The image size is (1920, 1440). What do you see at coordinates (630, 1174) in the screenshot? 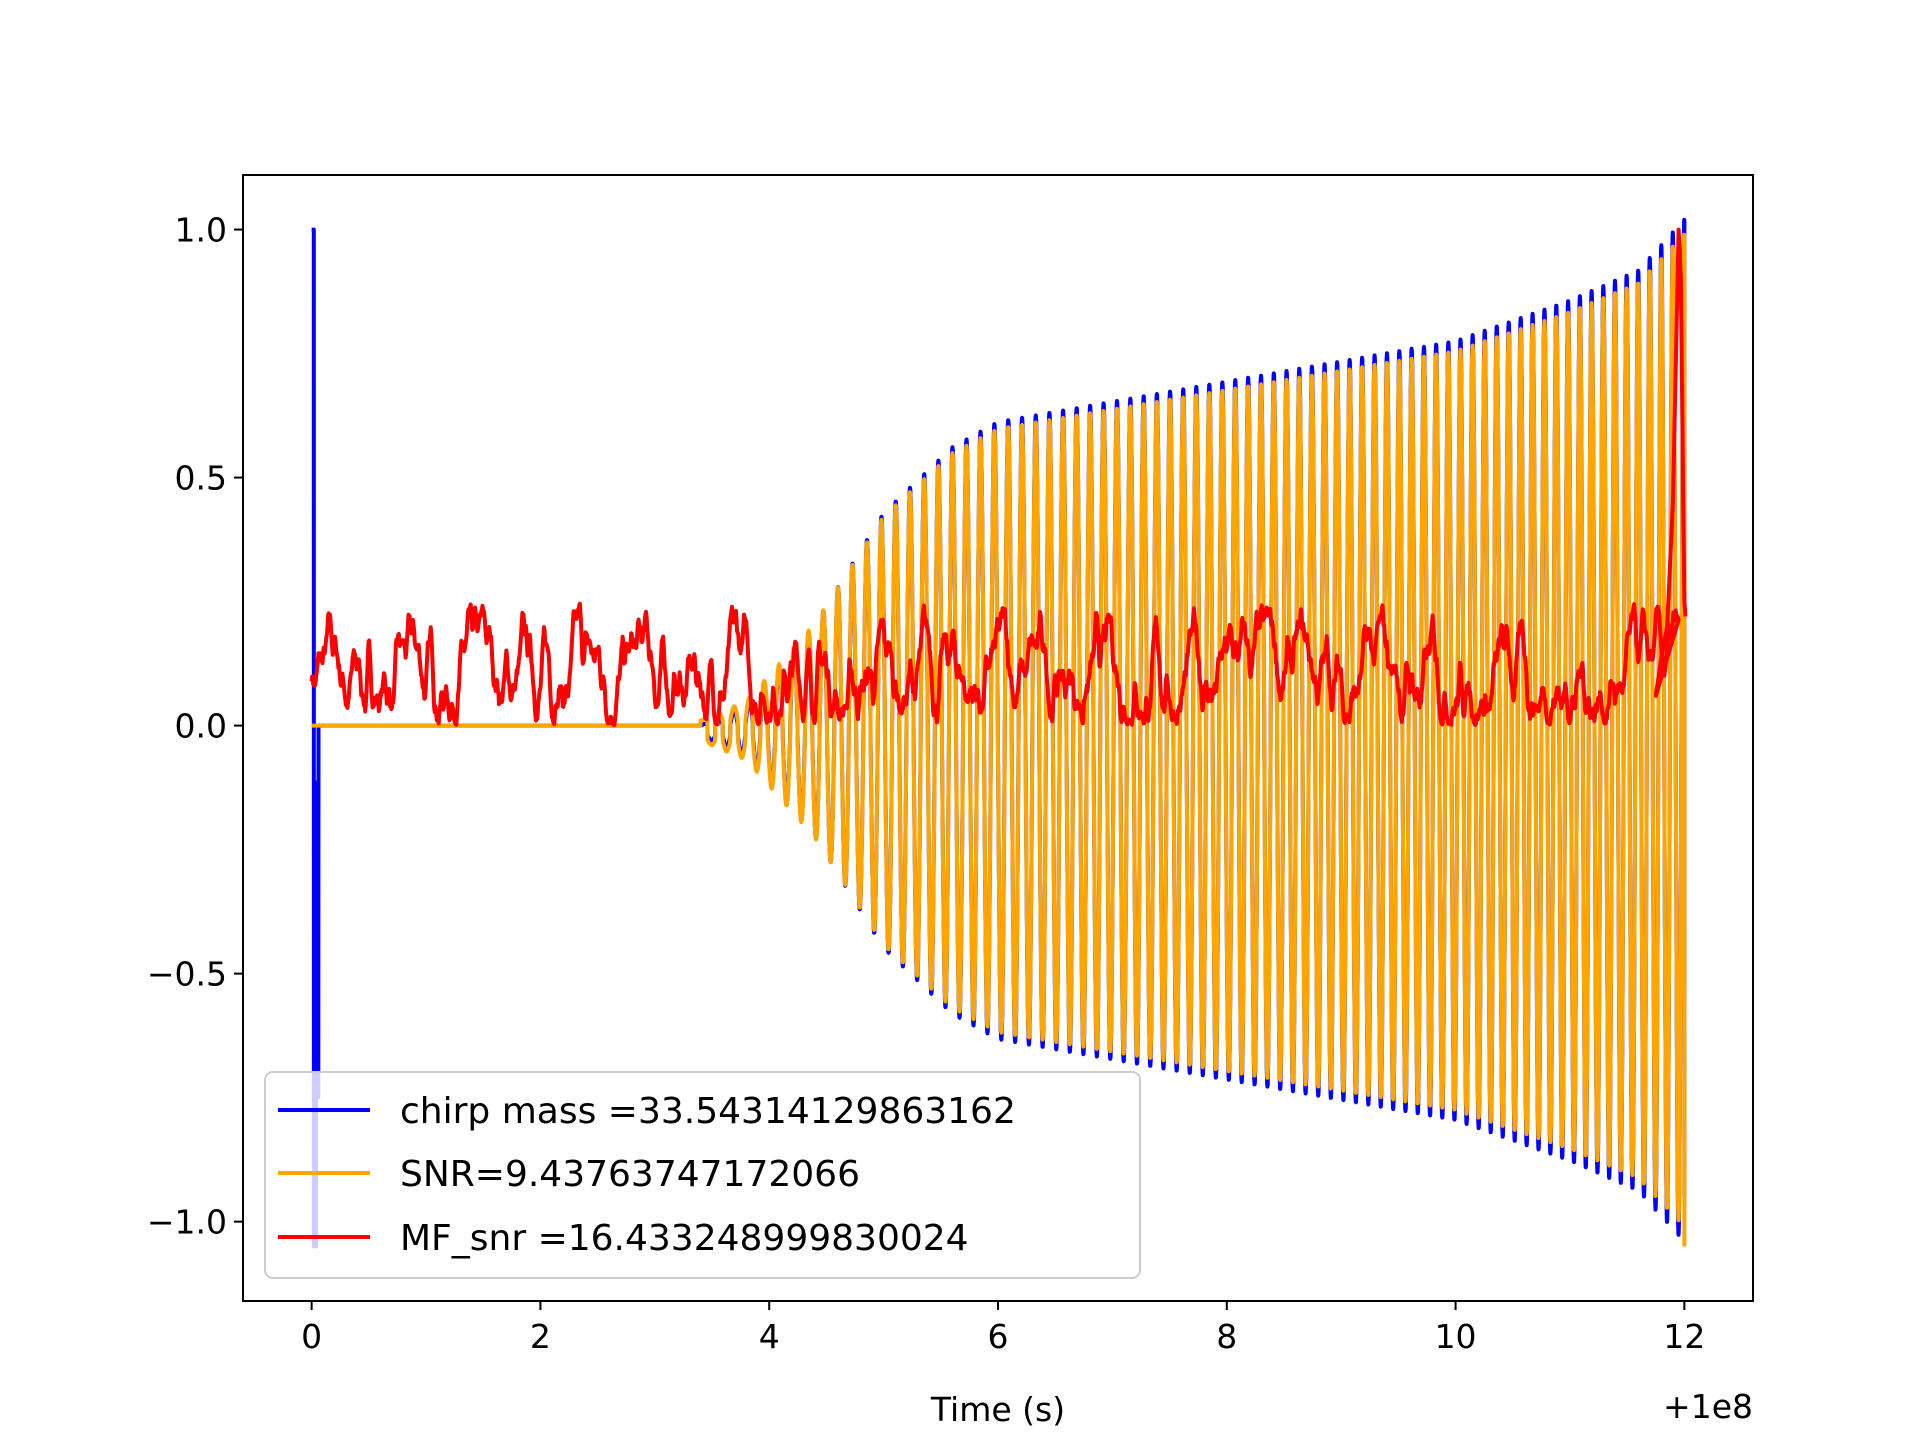
I see `legend-label-snr: SNR=9.43763747172066` at bounding box center [630, 1174].